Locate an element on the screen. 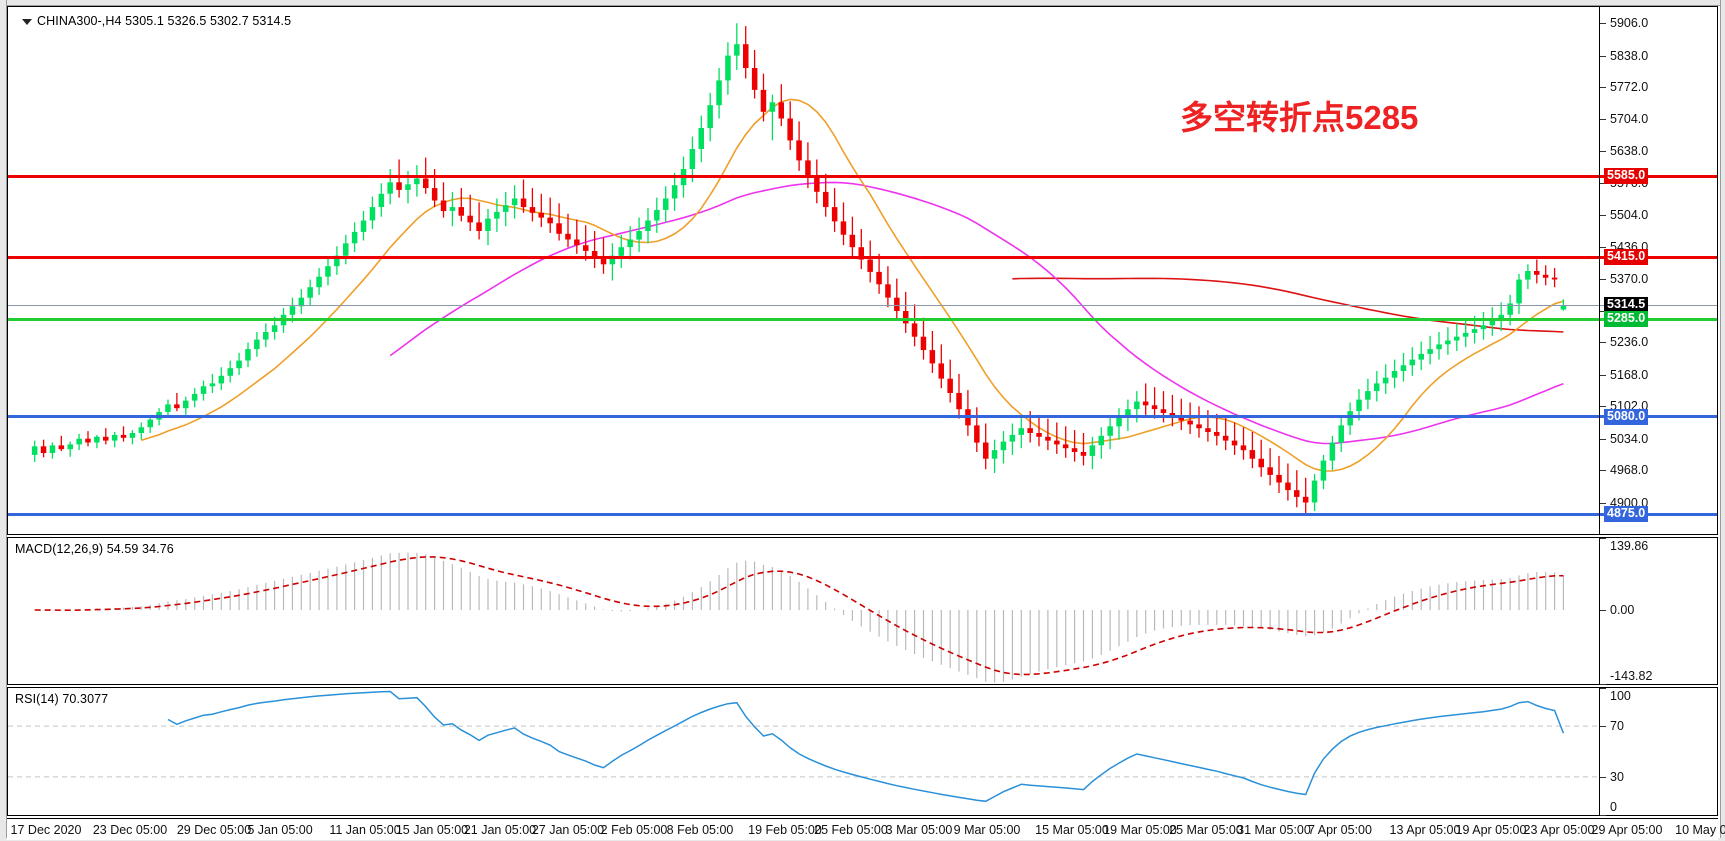 This screenshot has height=841, width=1725. symbol-header-text: CHINA300-,H4 5305.1 5326.5 5302.7 5314.5 is located at coordinates (164, 21).